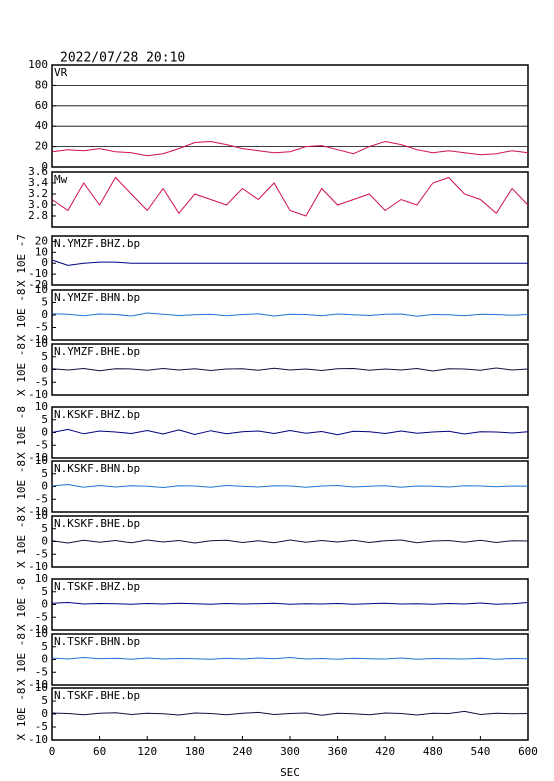 Image resolution: width=554 pixels, height=781 pixels. I want to click on x-axis-label: SEC, so click(290, 772).